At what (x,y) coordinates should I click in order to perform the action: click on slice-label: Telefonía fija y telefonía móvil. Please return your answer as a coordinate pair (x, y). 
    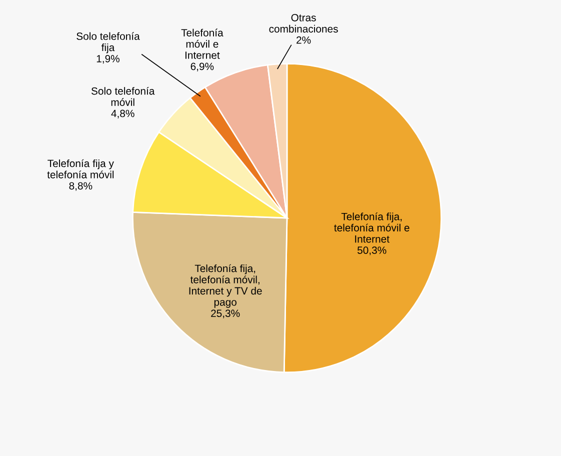
    Looking at the image, I should click on (80, 168).